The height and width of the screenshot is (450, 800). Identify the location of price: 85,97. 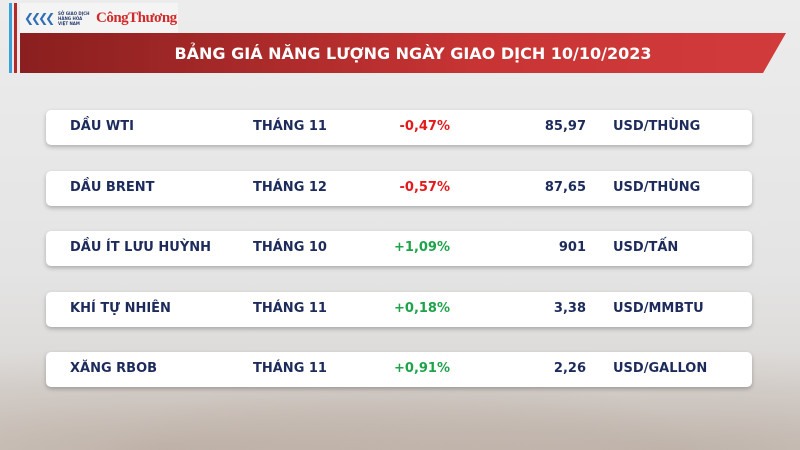
(565, 126).